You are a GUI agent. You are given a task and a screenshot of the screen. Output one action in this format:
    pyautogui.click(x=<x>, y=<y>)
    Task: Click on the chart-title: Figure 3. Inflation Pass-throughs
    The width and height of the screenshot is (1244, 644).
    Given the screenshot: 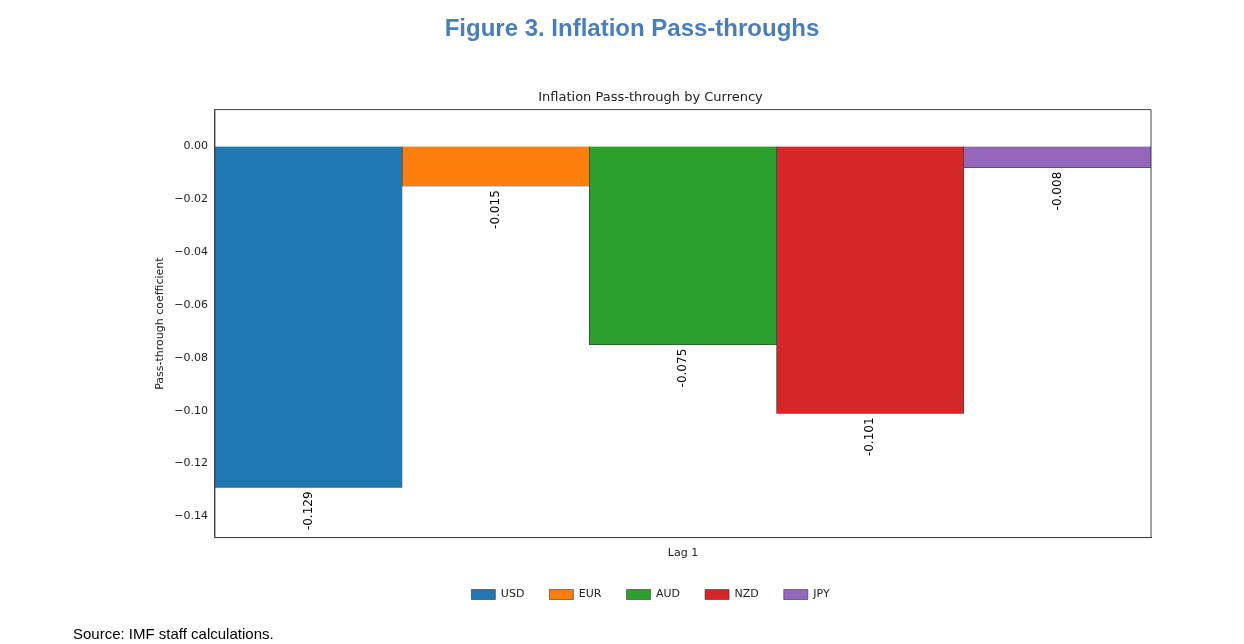 What is the action you would take?
    pyautogui.click(x=632, y=28)
    